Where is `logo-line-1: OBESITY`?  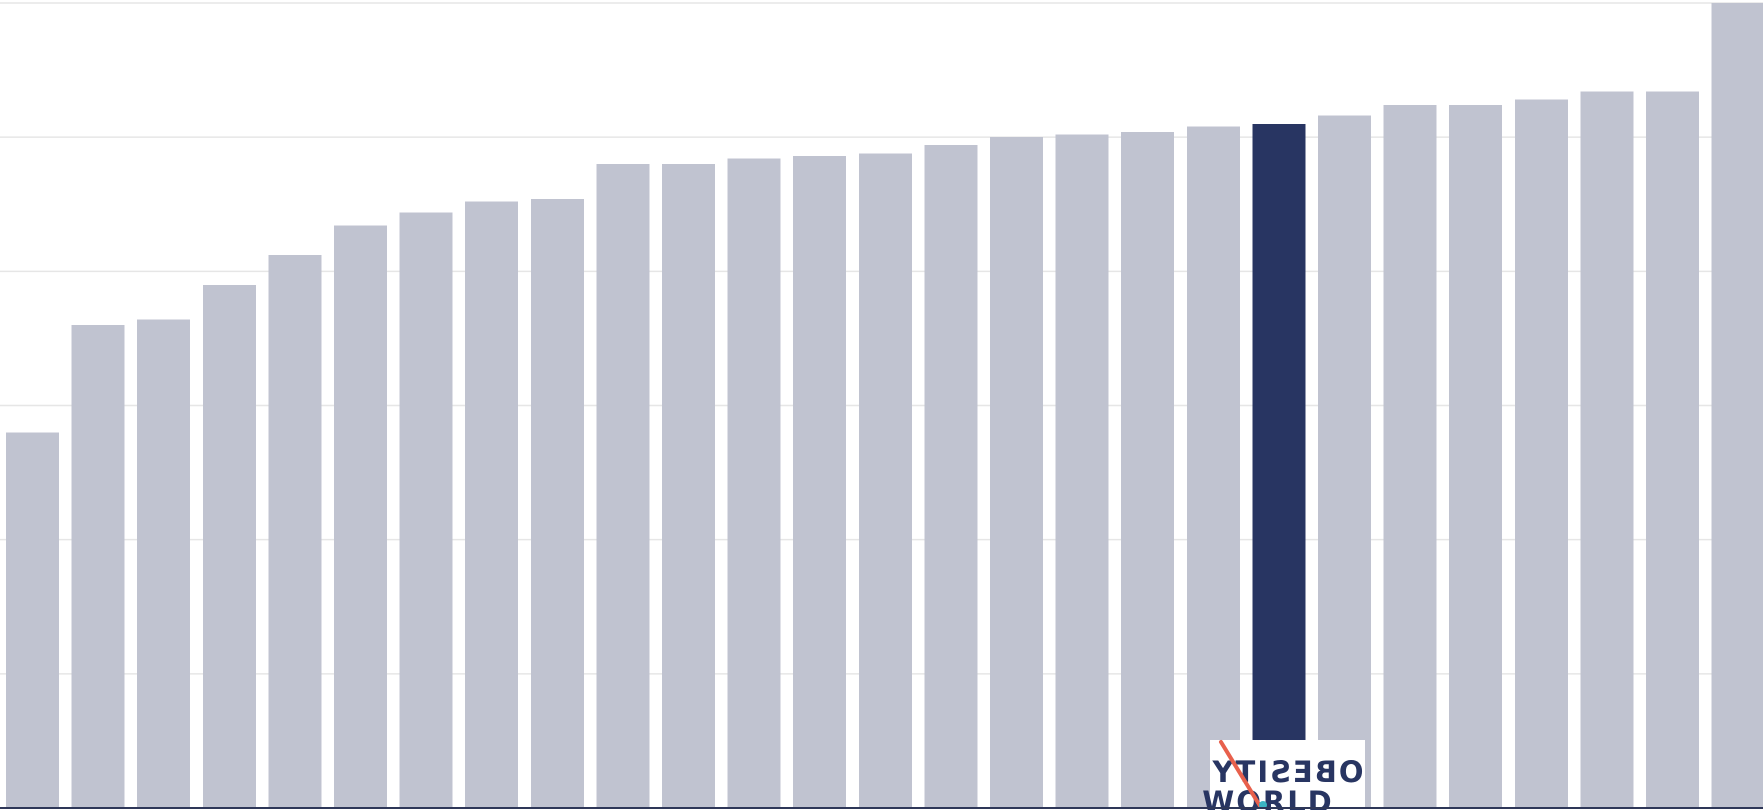 logo-line-1: OBESITY is located at coordinates (1286, 772).